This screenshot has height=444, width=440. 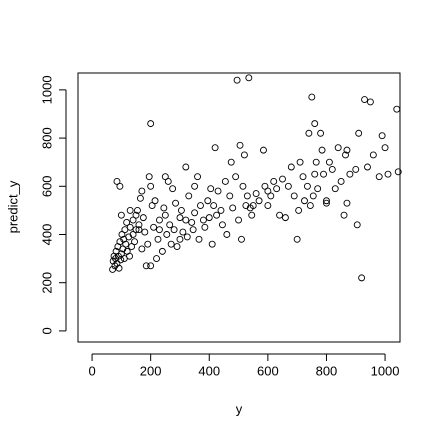 I want to click on x-tick-label: 400, so click(x=209, y=370).